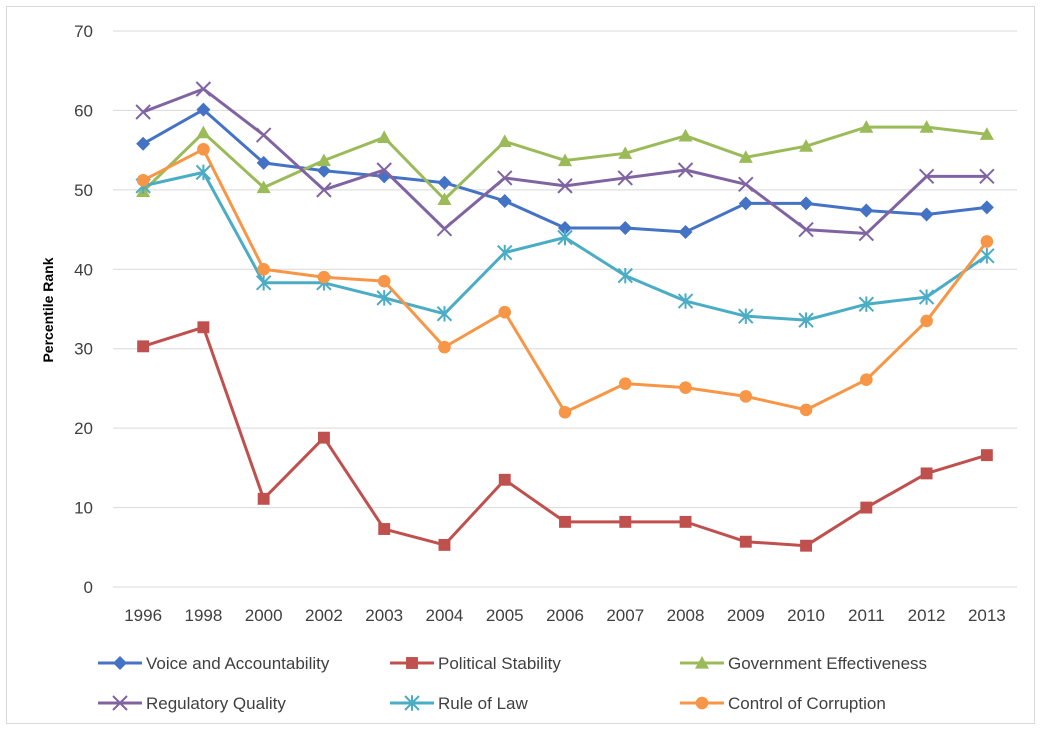  Describe the element at coordinates (83, 110) in the screenshot. I see `y-tick-label: 60` at that location.